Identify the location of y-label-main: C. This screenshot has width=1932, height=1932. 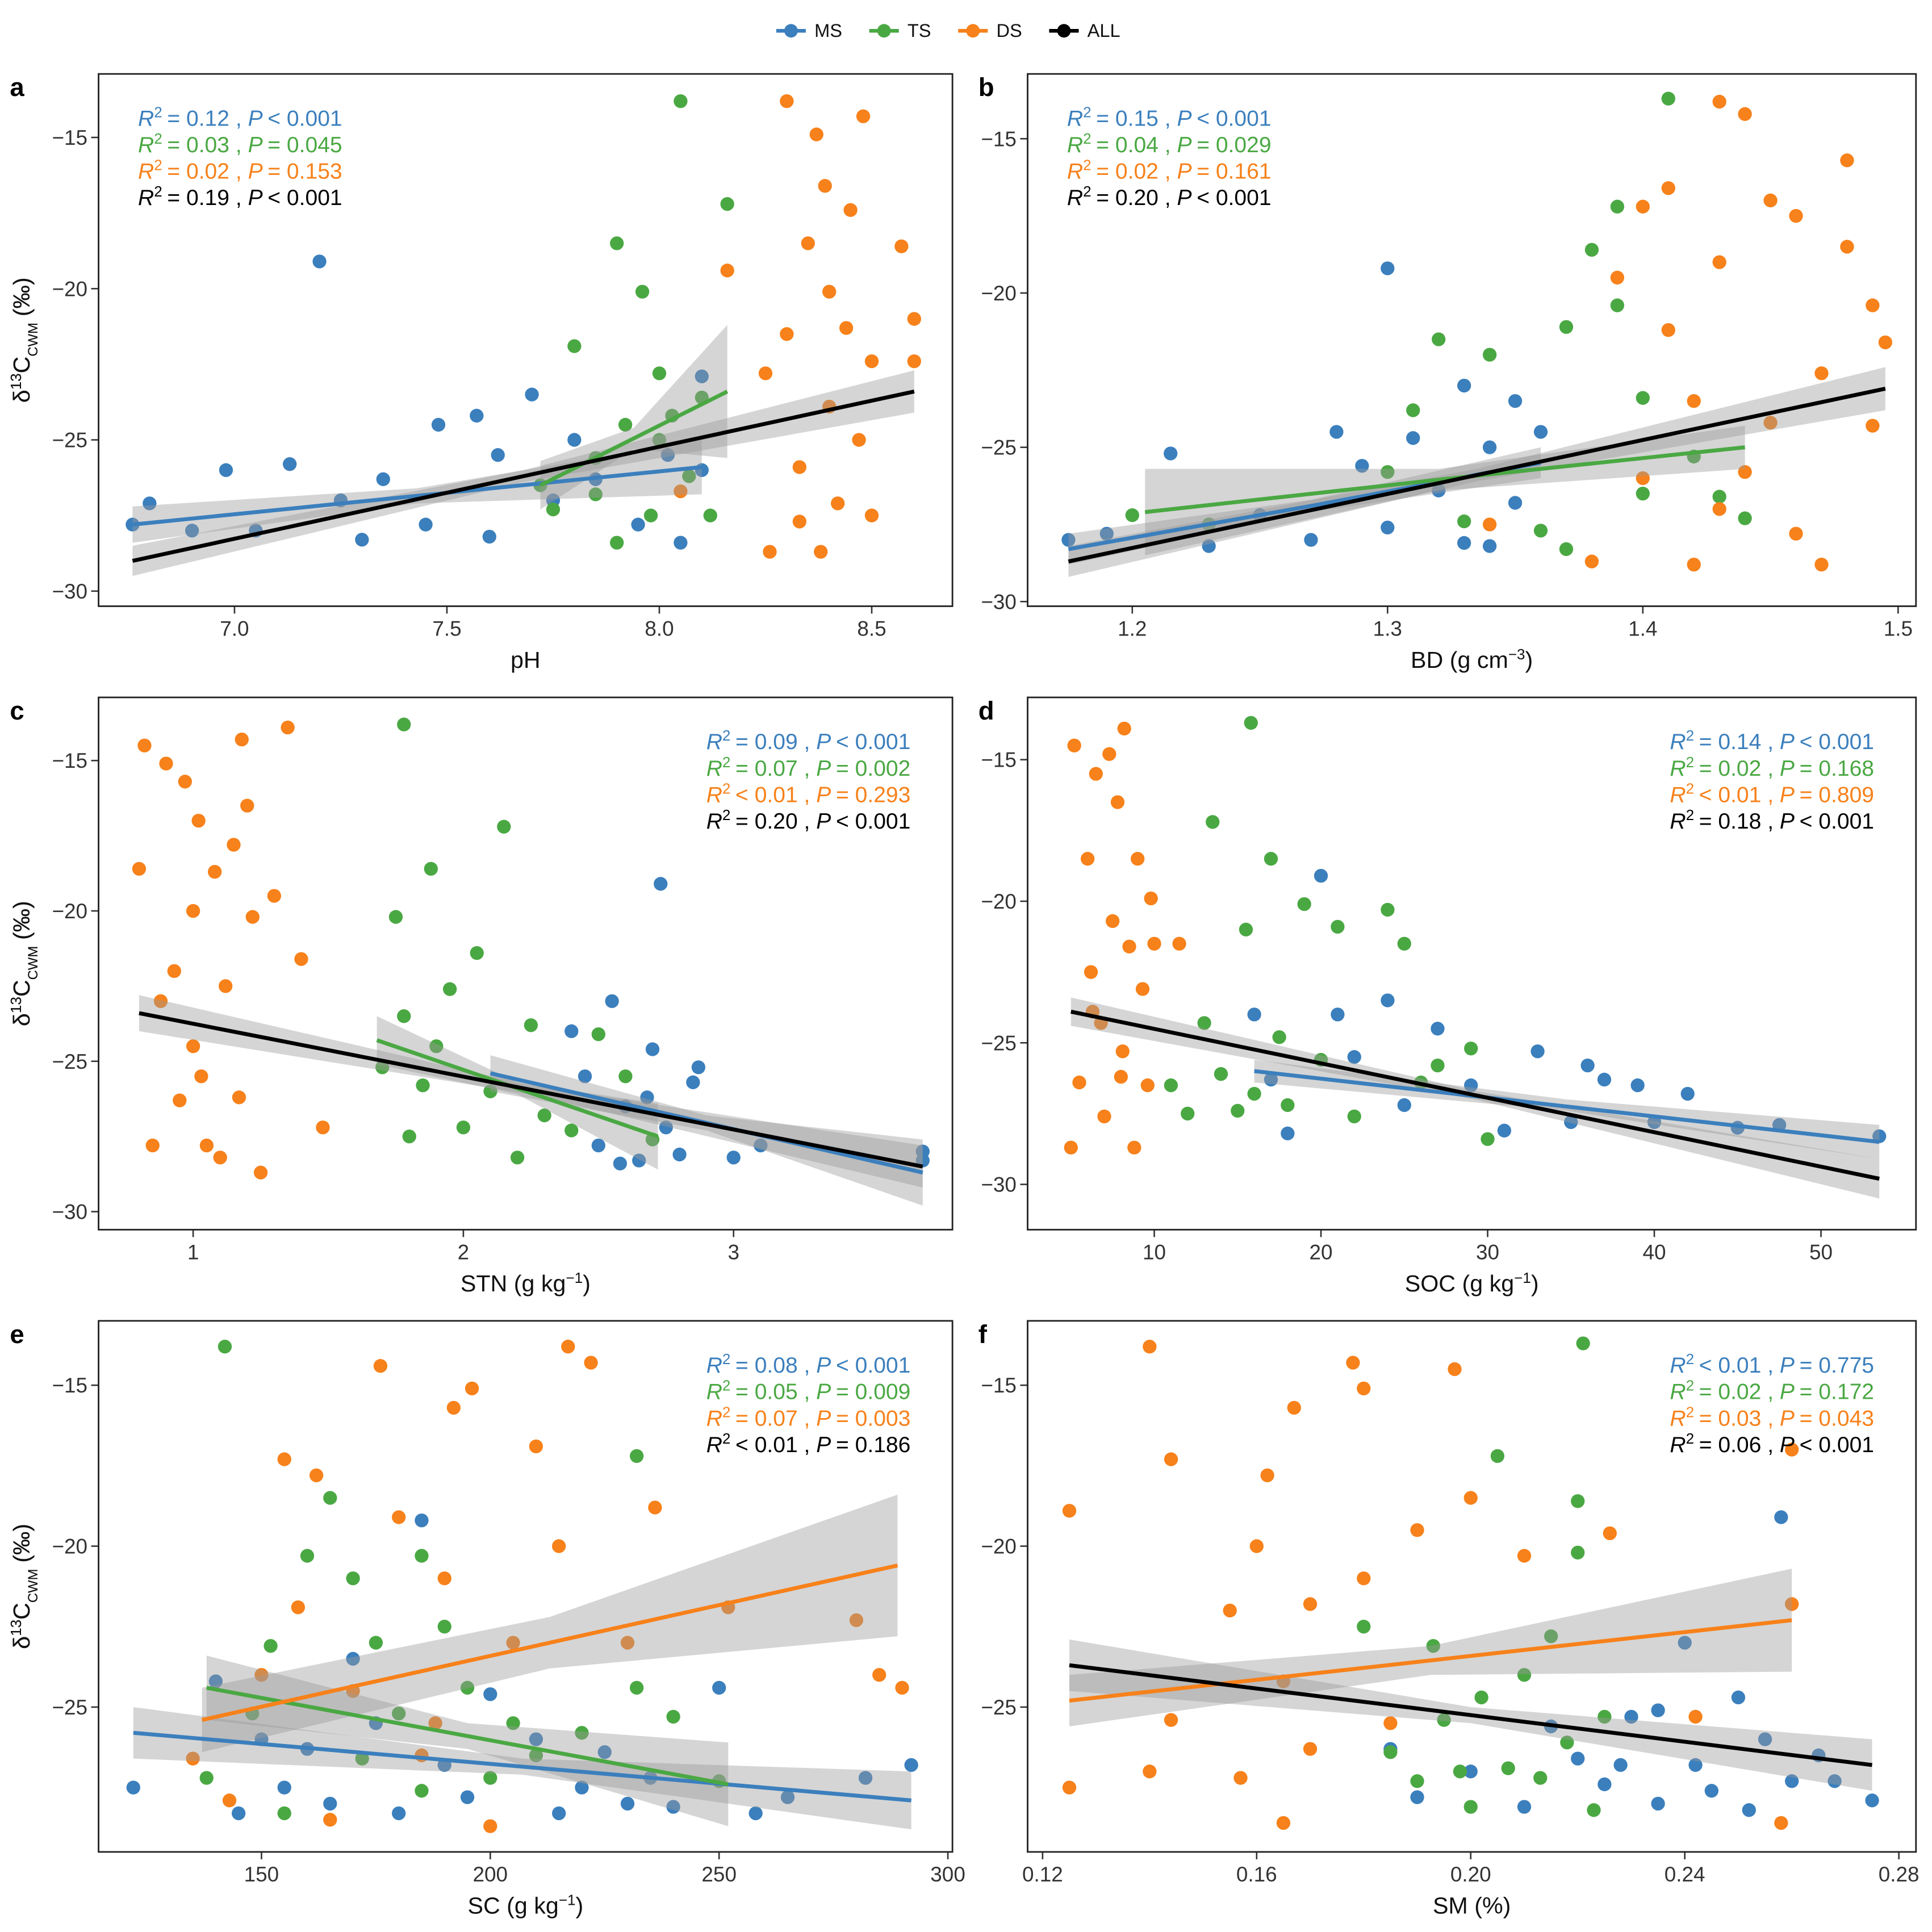
(22, 1611).